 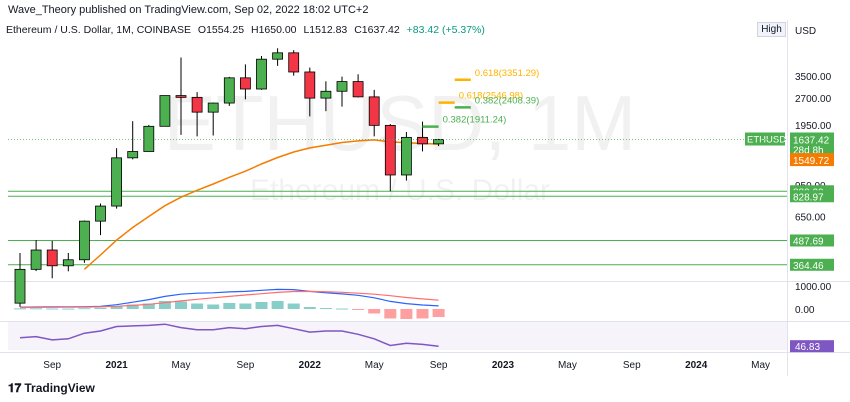 I want to click on open-value: 1554.25, so click(x=225, y=30).